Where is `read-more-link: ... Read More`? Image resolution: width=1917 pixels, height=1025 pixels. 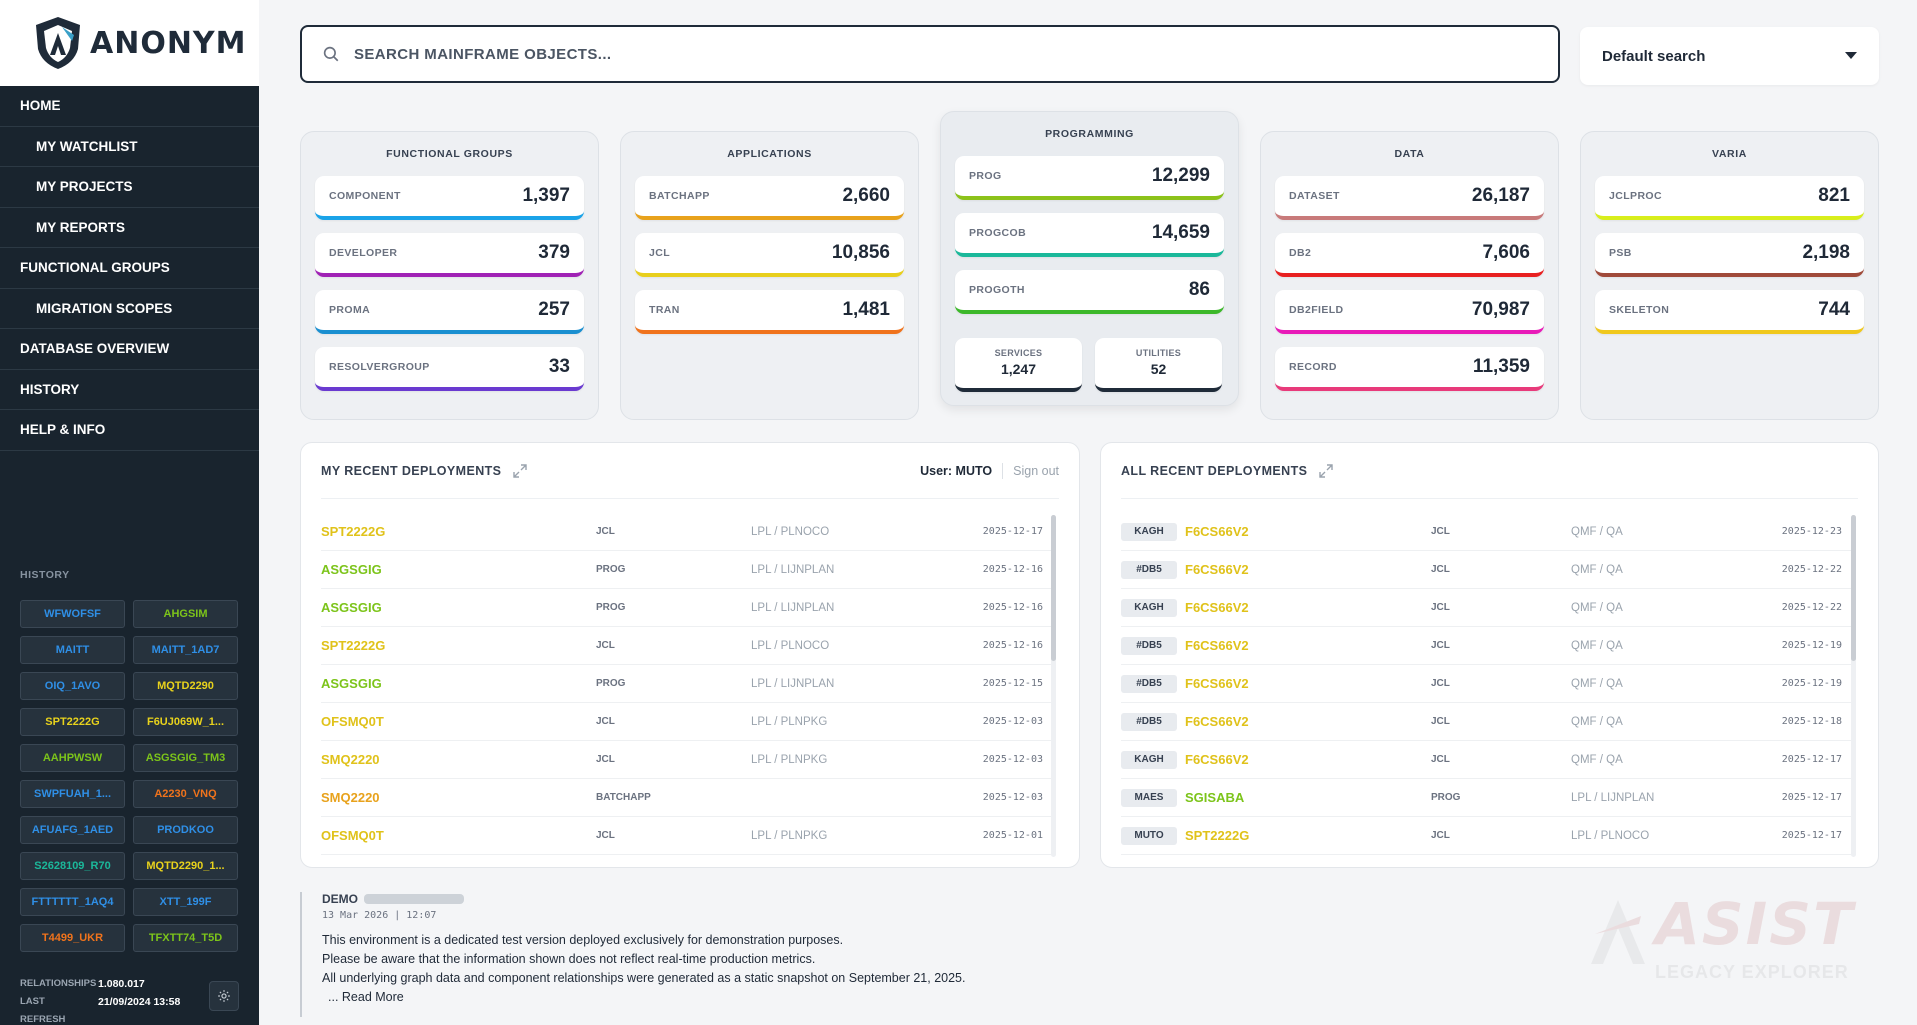
read-more-link: ... Read More is located at coordinates (366, 997).